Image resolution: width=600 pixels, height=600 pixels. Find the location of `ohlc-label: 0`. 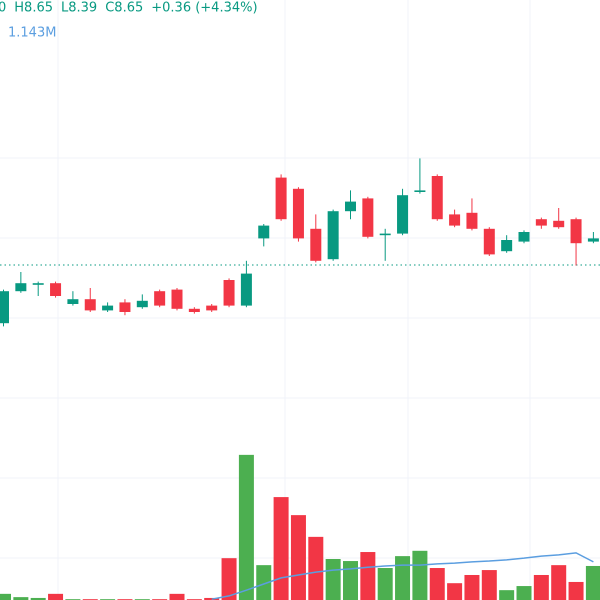

ohlc-label: 0 is located at coordinates (3, 8).